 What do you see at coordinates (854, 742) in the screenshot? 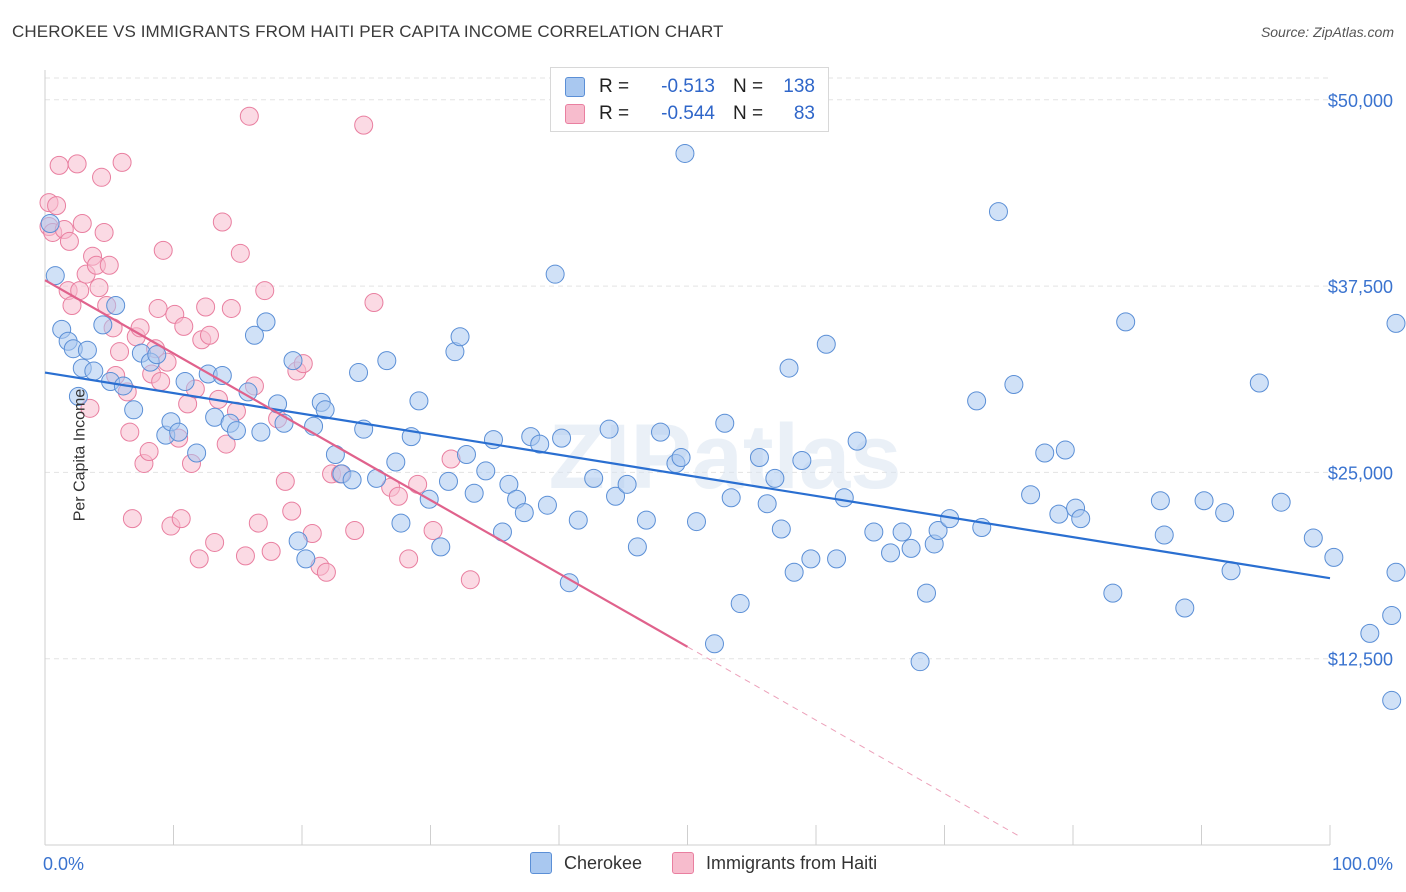
I see `haiti-trend-extension` at bounding box center [854, 742].